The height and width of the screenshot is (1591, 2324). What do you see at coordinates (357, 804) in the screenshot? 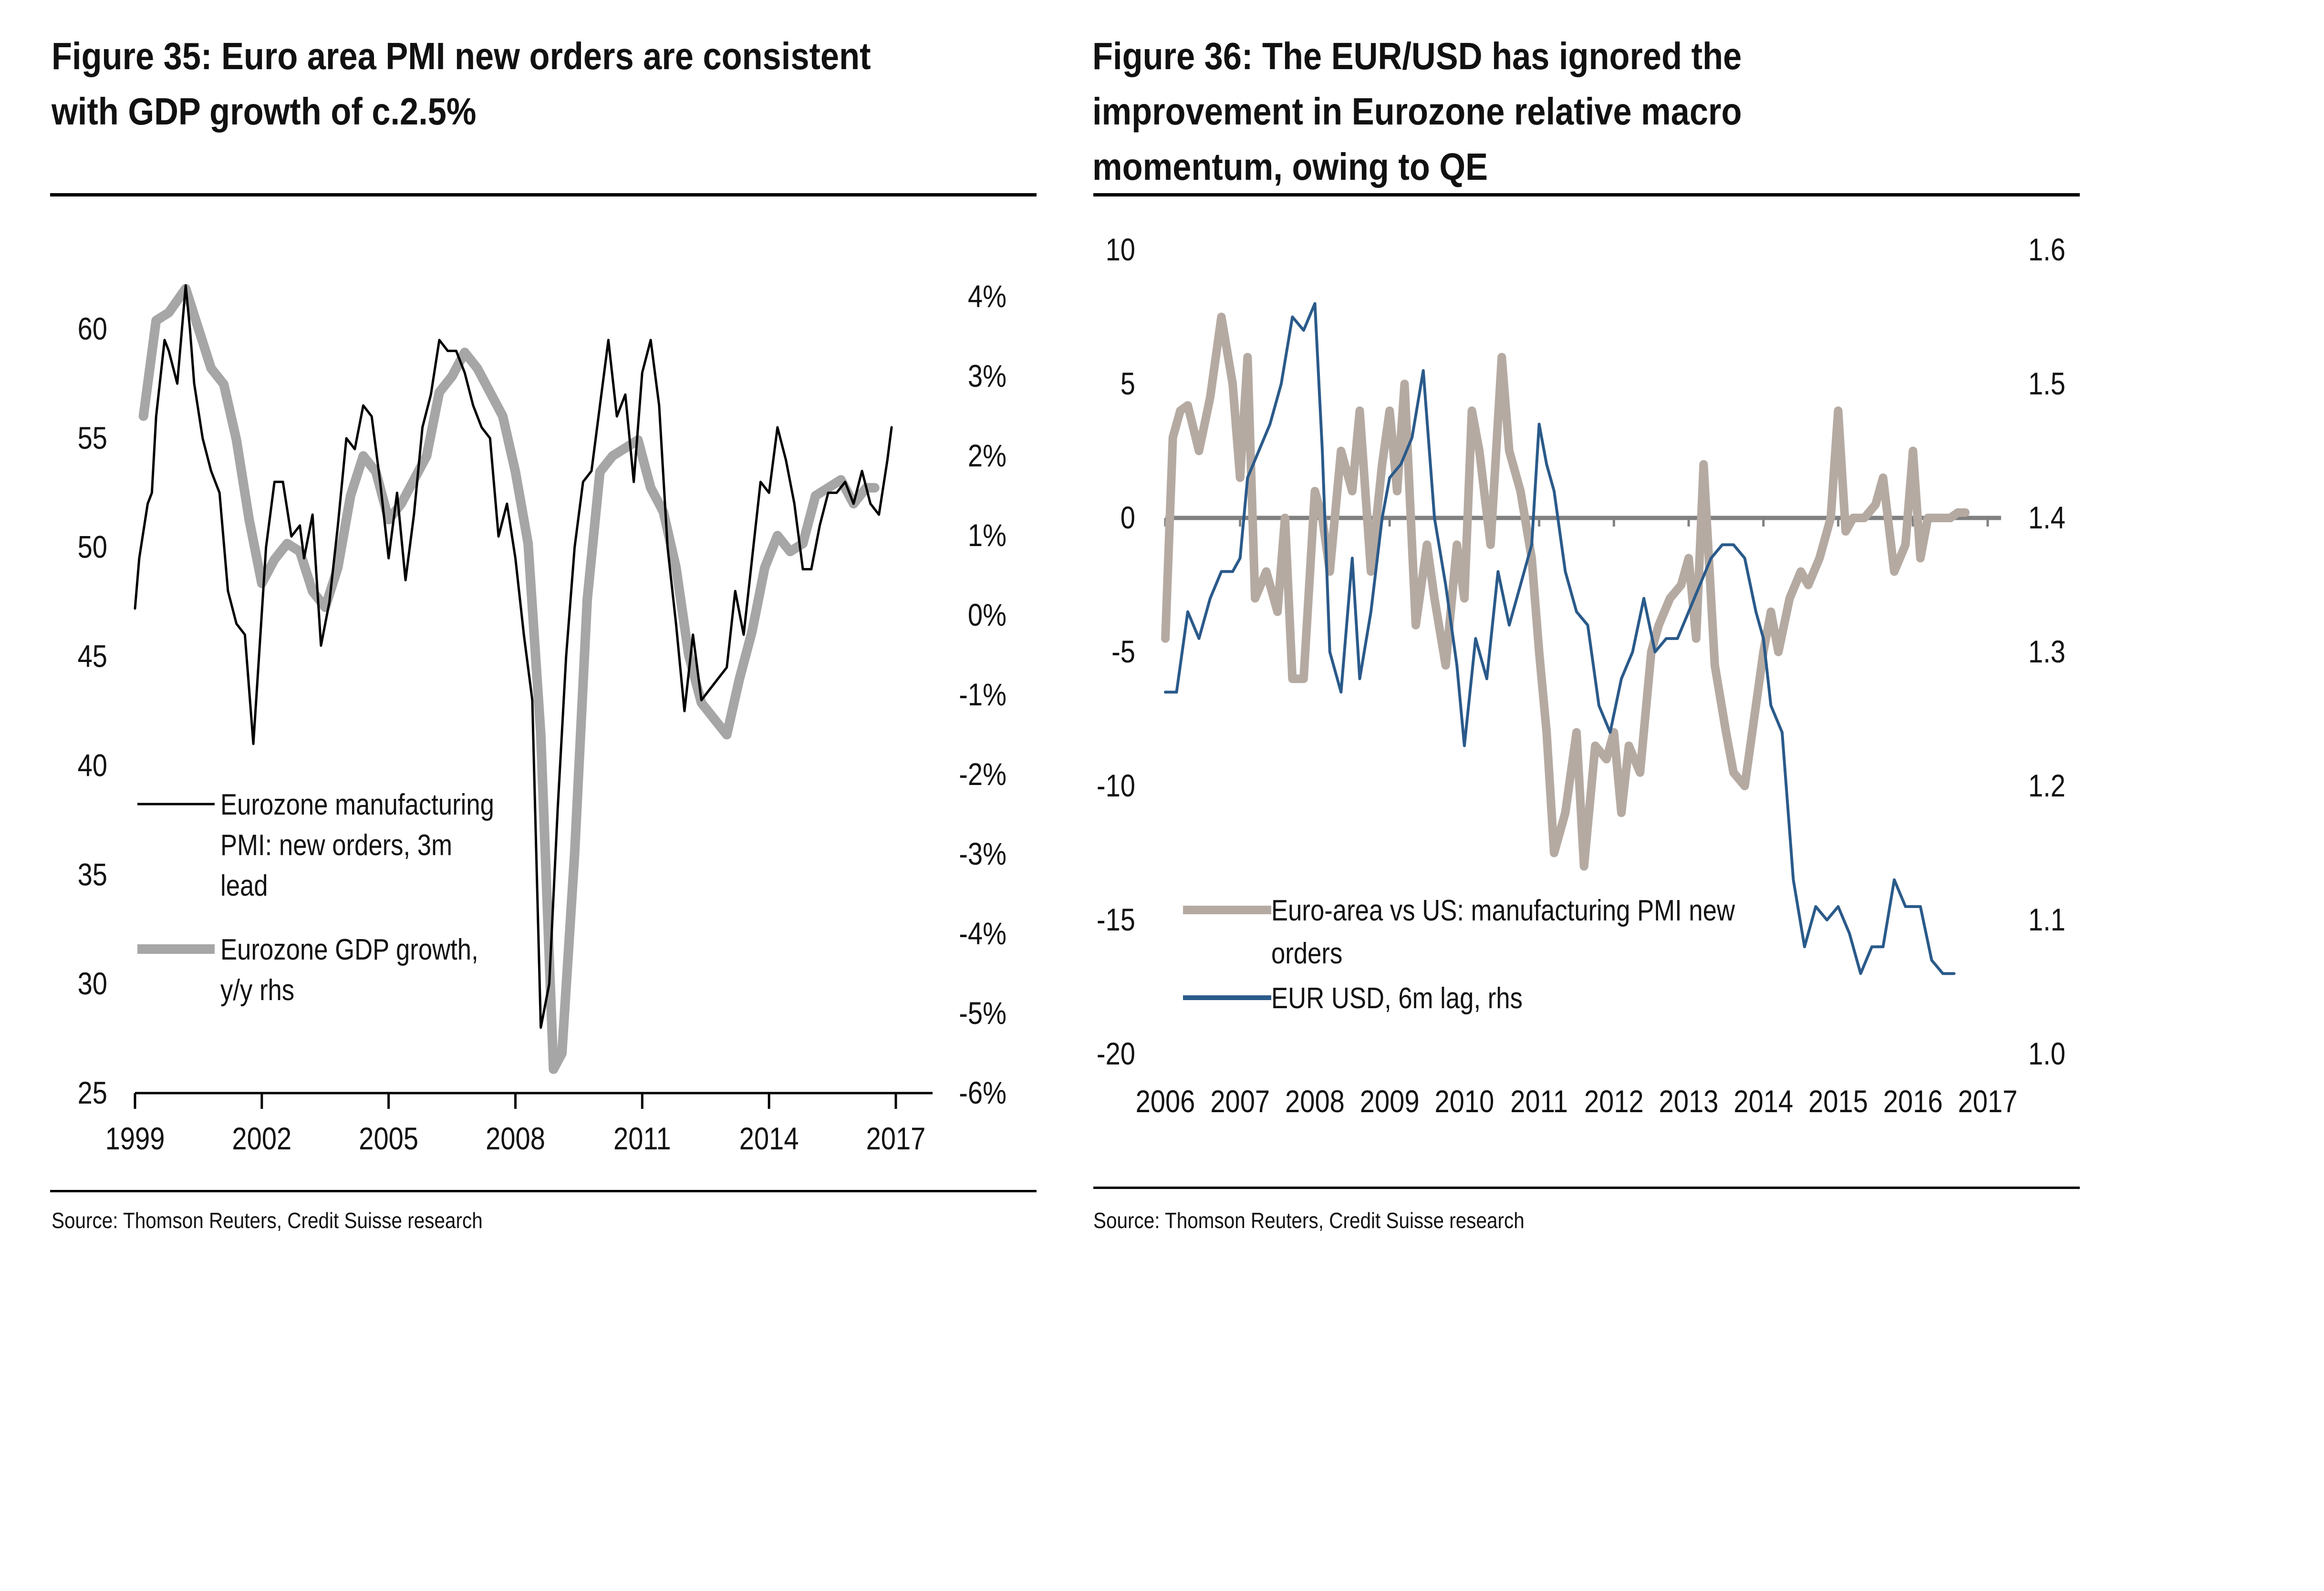
I see `fig35-legend-label-pmi: Eurozone manufacturing` at bounding box center [357, 804].